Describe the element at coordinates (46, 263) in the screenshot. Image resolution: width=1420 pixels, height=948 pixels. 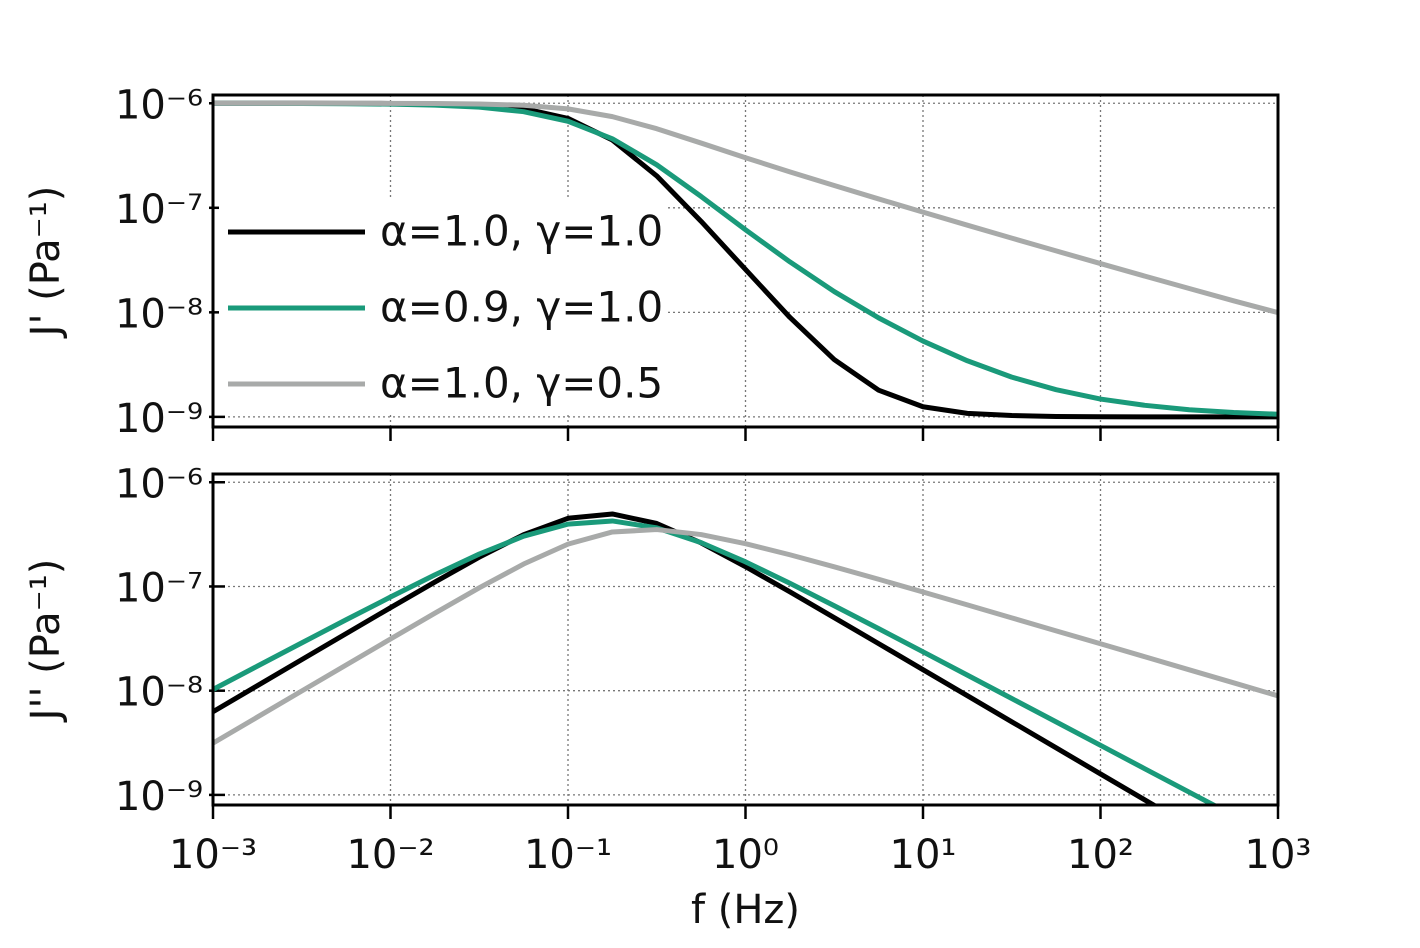
I see `y-axis-label: J' (Pa⁻¹)` at that location.